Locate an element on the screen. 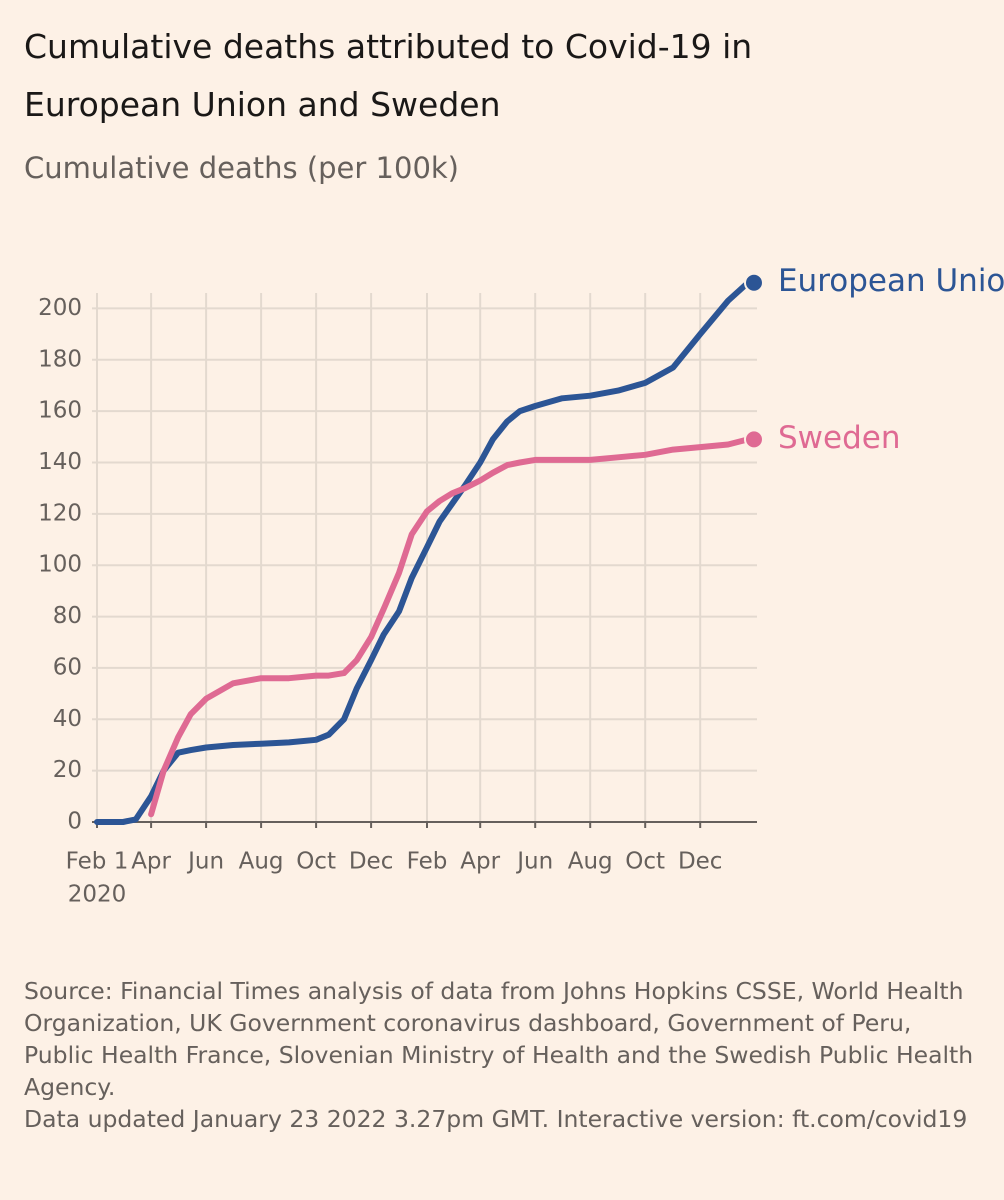 The height and width of the screenshot is (1200, 1004). y-tick-label: 120 is located at coordinates (60, 513).